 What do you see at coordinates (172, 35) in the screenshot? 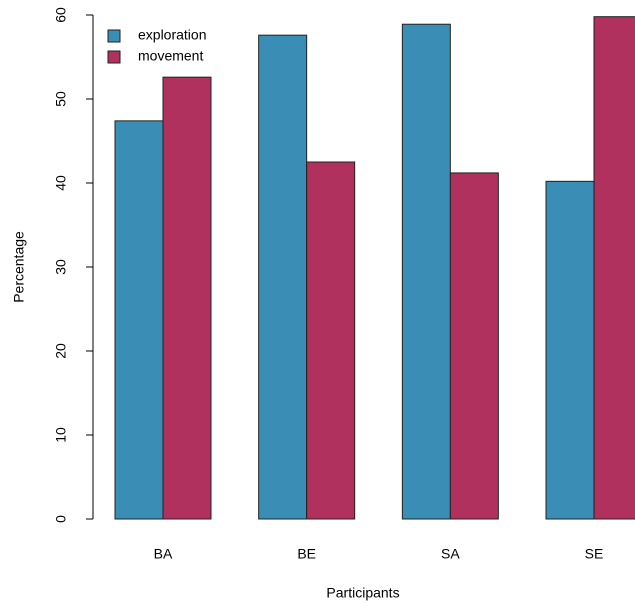
I see `legend-label: exploration` at bounding box center [172, 35].